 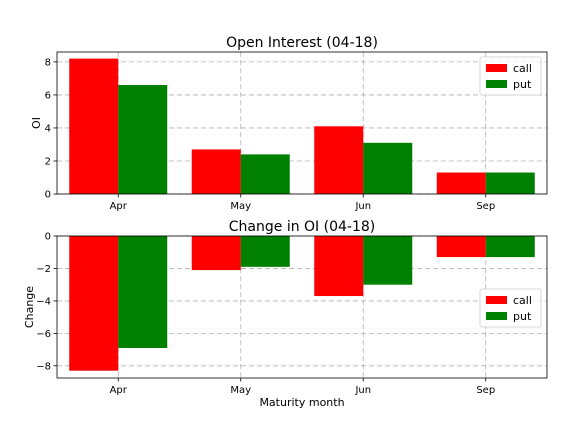 I want to click on y-tick-label: −8, so click(x=43, y=366).